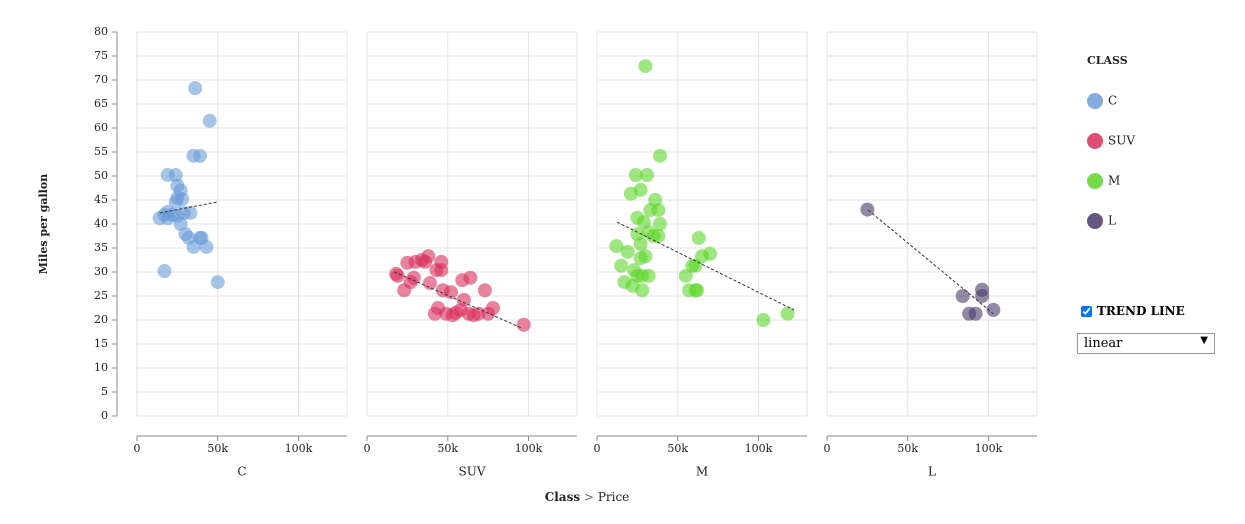 The image size is (1245, 524). Describe the element at coordinates (101, 31) in the screenshot. I see `y-tick-label: 80` at that location.